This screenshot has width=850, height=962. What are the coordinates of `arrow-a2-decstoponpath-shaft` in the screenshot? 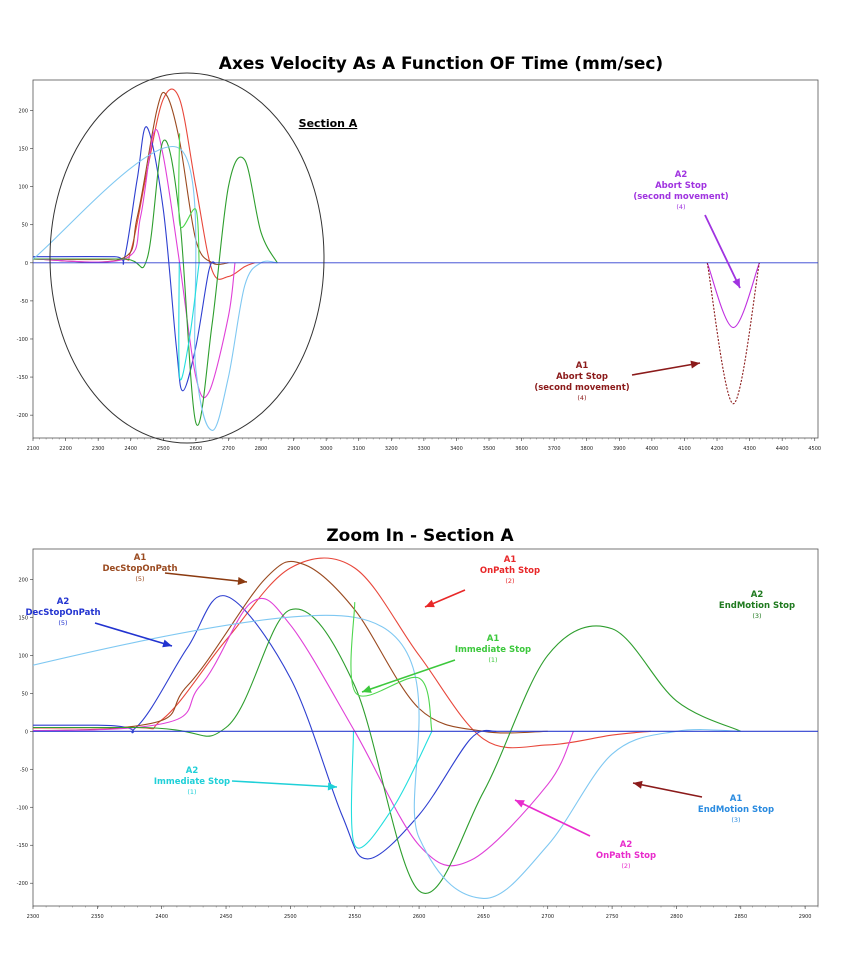 It's located at (133, 634).